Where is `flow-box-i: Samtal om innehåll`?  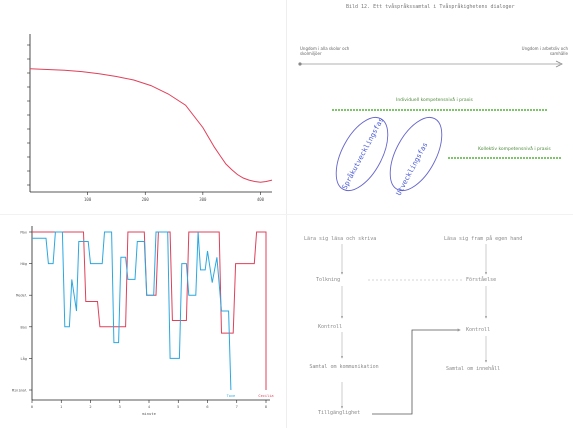
flow-box-i: Samtal om innehåll is located at coordinates (473, 369).